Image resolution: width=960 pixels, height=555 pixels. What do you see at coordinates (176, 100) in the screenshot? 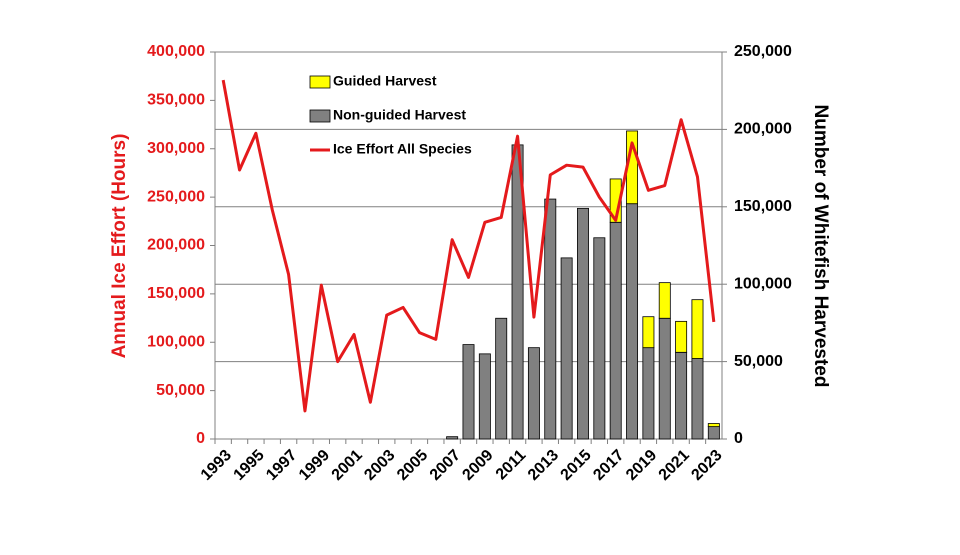
I see `y-tick-label: 350,000` at bounding box center [176, 100].